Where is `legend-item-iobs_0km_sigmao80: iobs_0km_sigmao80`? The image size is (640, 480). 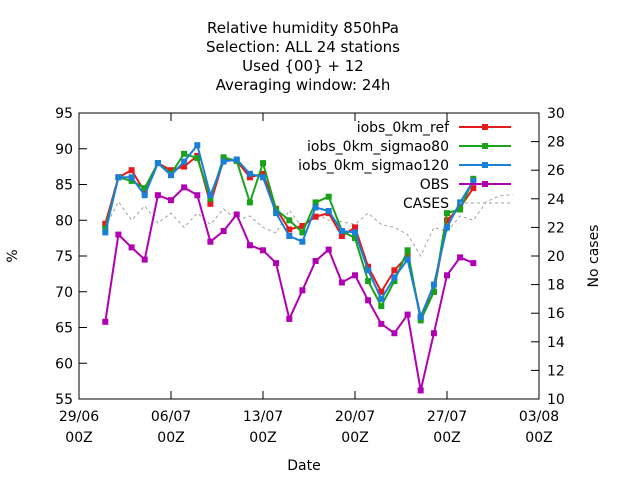
legend-item-iobs_0km_sigmao80: iobs_0km_sigmao80 is located at coordinates (409, 147).